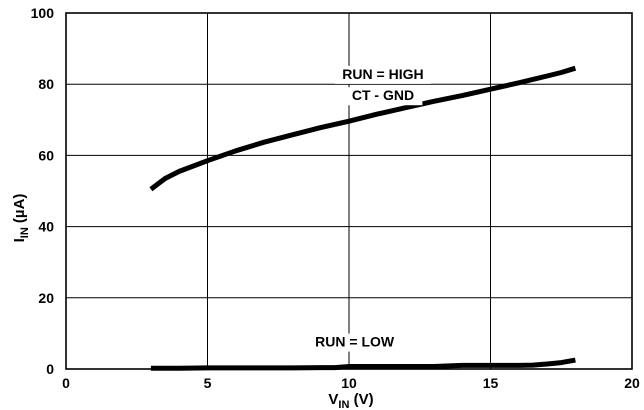 The height and width of the screenshot is (410, 644). What do you see at coordinates (46, 298) in the screenshot?
I see `y-tick-label: 20` at bounding box center [46, 298].